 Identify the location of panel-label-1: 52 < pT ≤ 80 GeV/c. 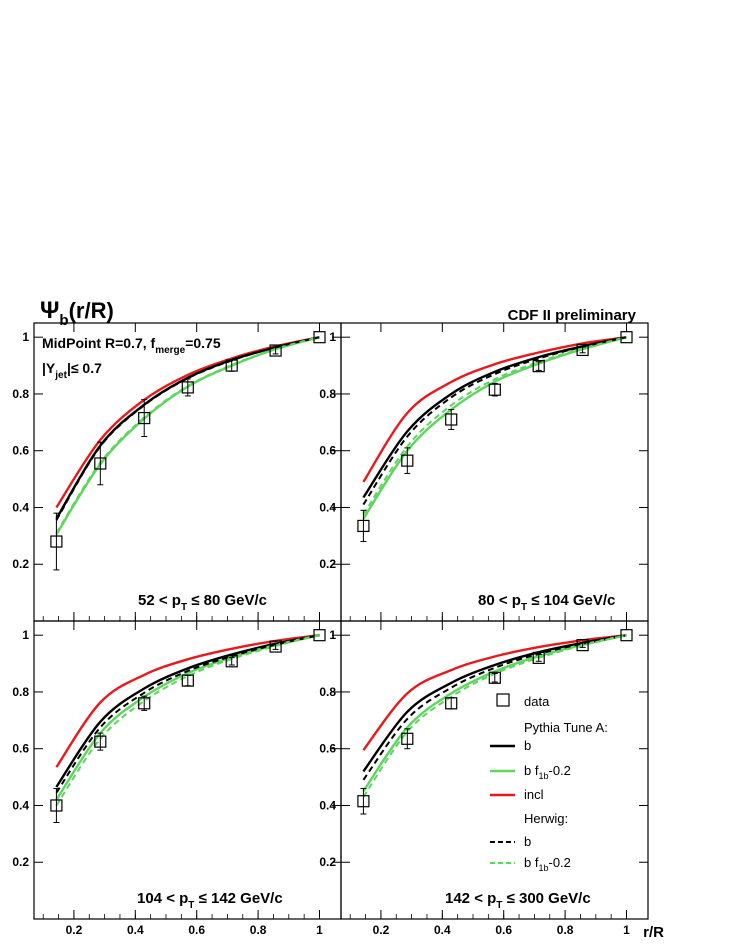
(202, 602).